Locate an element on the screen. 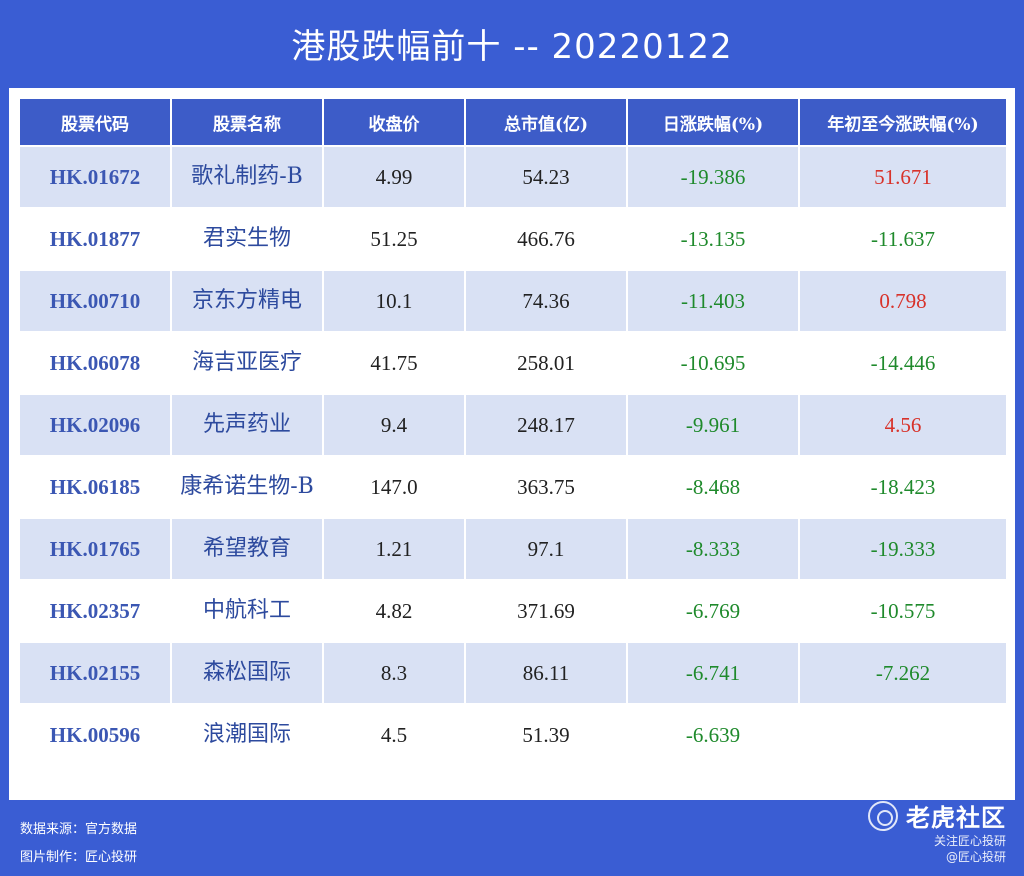 Image resolution: width=1024 pixels, height=876 pixels. ytd-change-cell: 4.56 is located at coordinates (903, 425).